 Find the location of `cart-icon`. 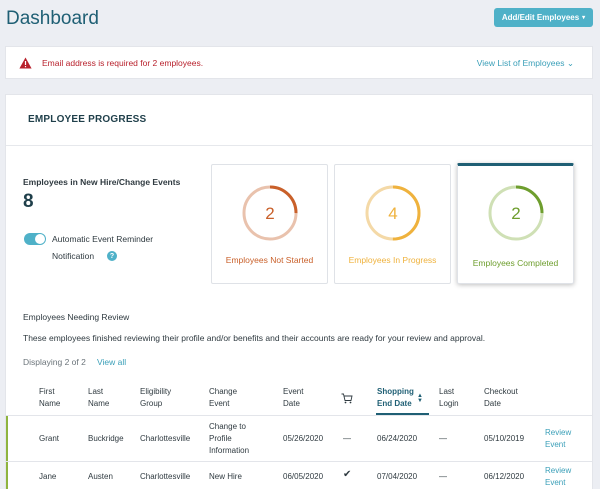

cart-icon is located at coordinates (347, 398).